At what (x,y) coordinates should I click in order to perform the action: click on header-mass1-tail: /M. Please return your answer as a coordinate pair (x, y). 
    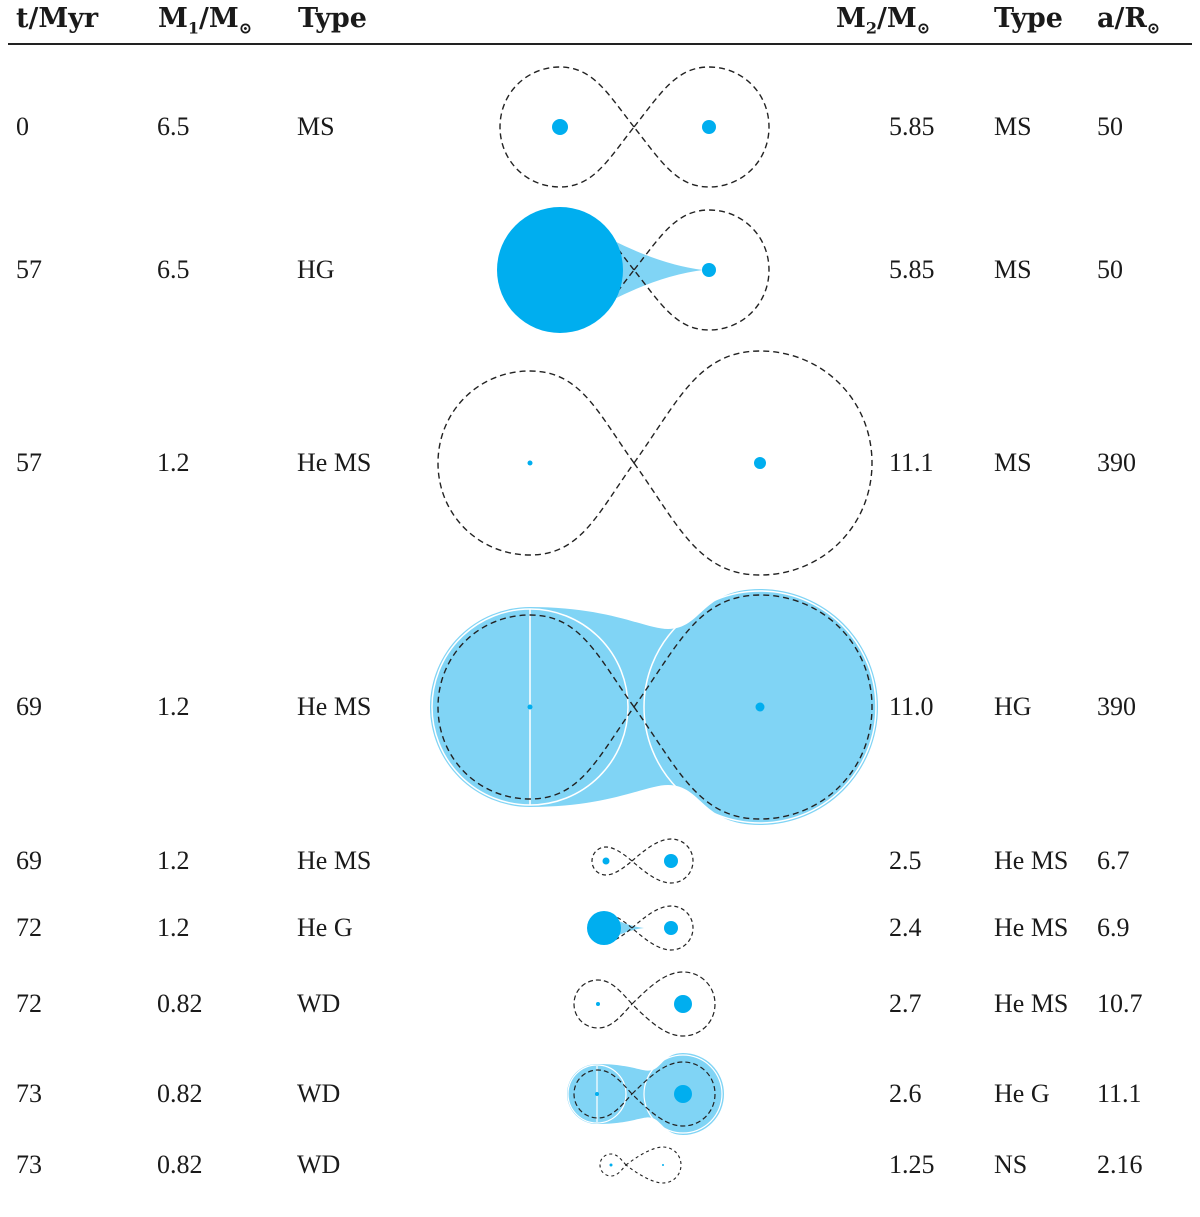
    Looking at the image, I should click on (219, 18).